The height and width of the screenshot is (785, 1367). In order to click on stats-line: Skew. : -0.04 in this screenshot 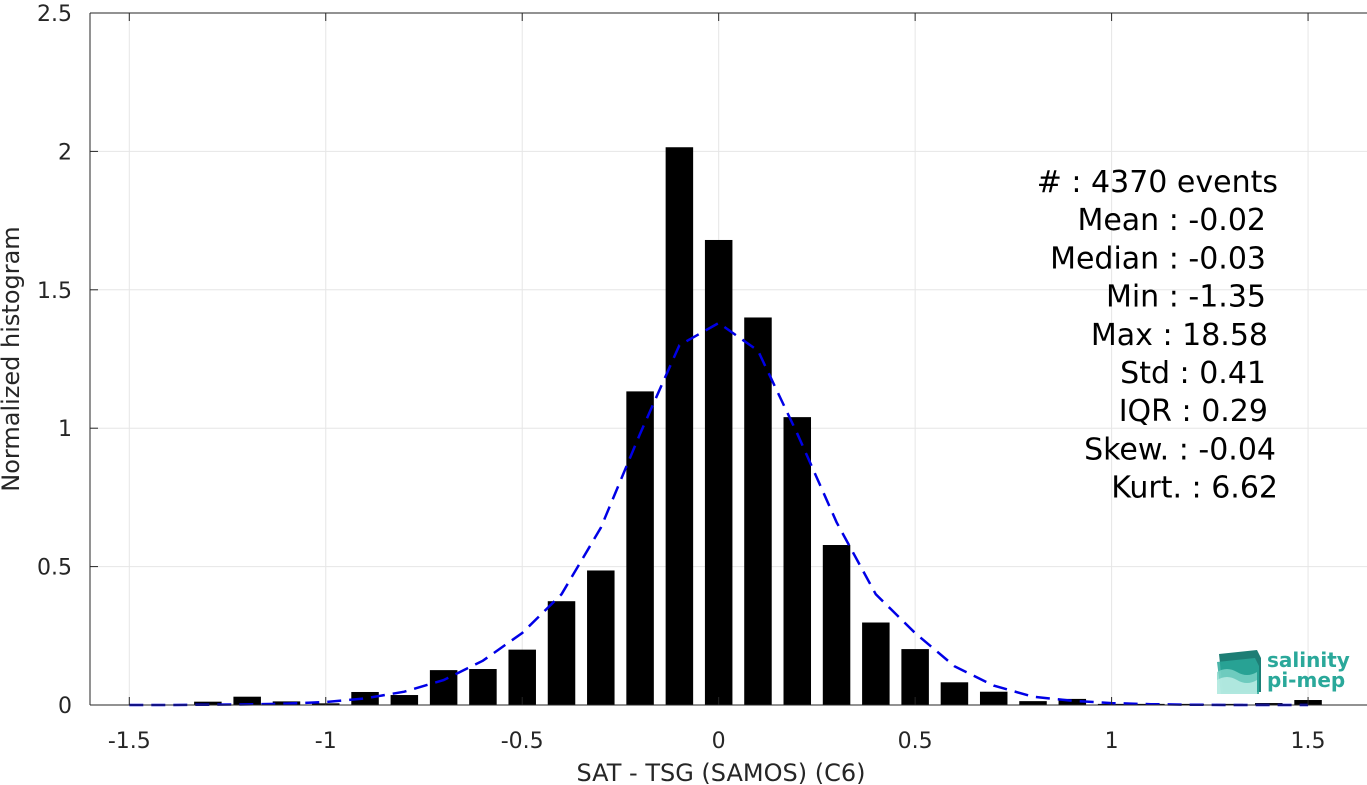, I will do `click(1180, 449)`.